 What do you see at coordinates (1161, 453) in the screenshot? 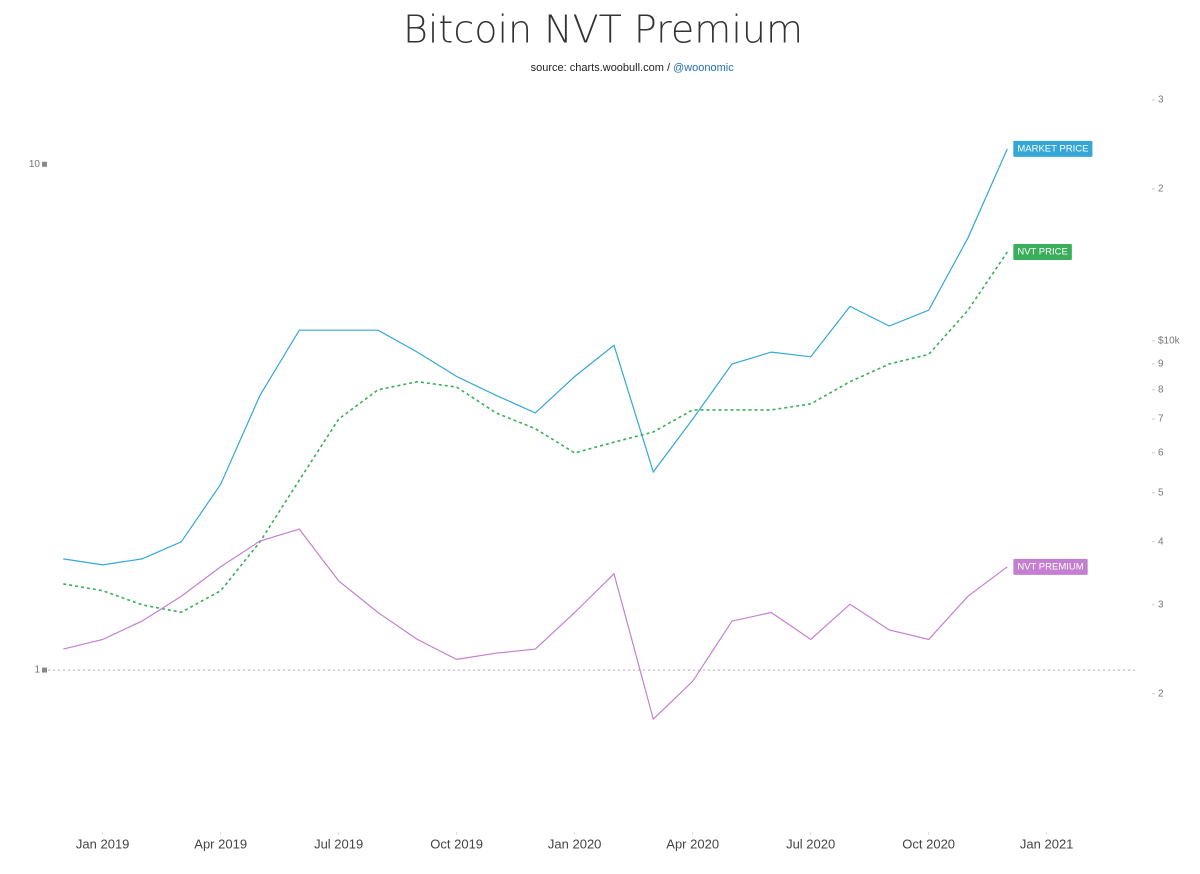
I see `y2-tick-label: 6` at bounding box center [1161, 453].